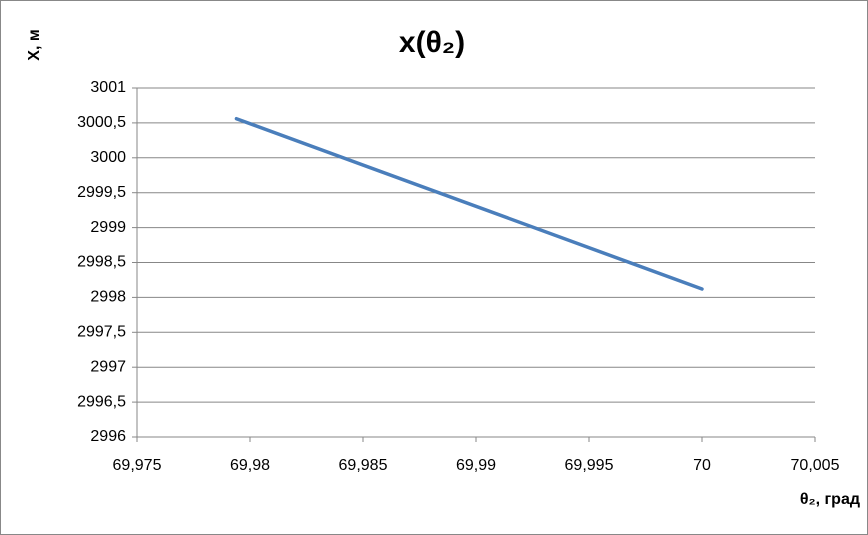 This screenshot has height=535, width=868. I want to click on y-tick-label: 2997, so click(108, 366).